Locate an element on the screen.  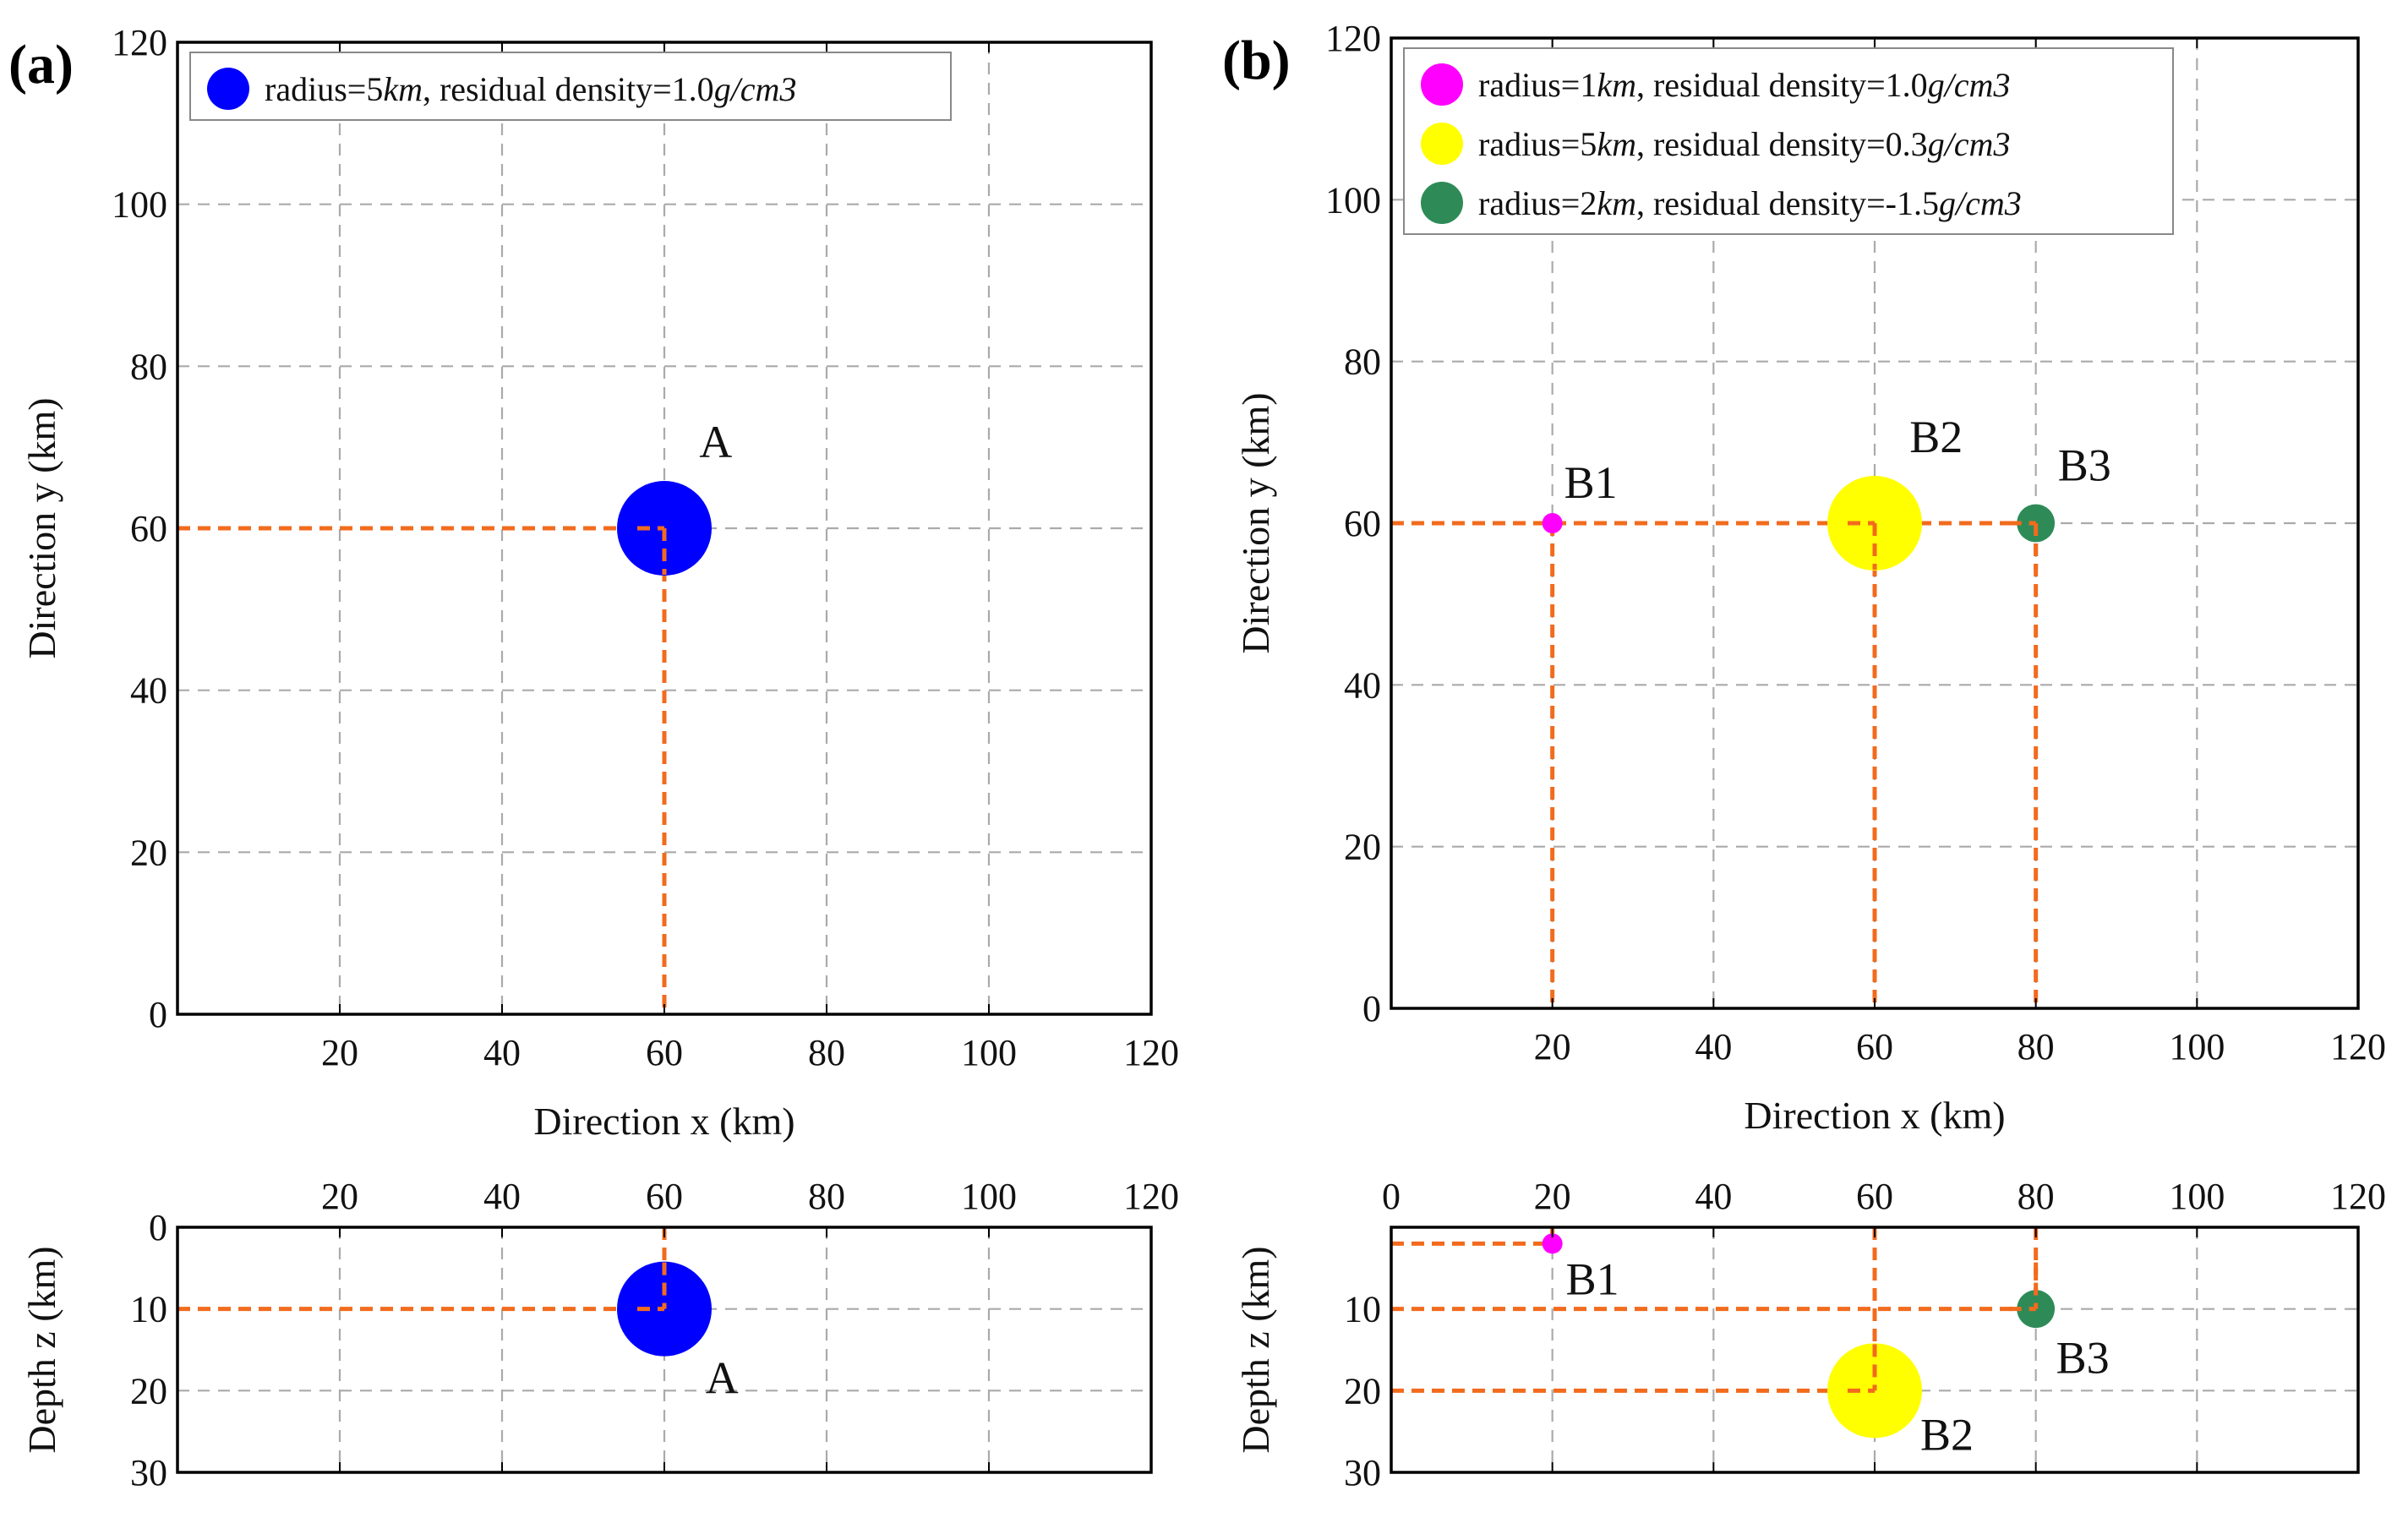
legend-entry: radius=1km, residual density=1.0g/cm3 is located at coordinates (1744, 85).